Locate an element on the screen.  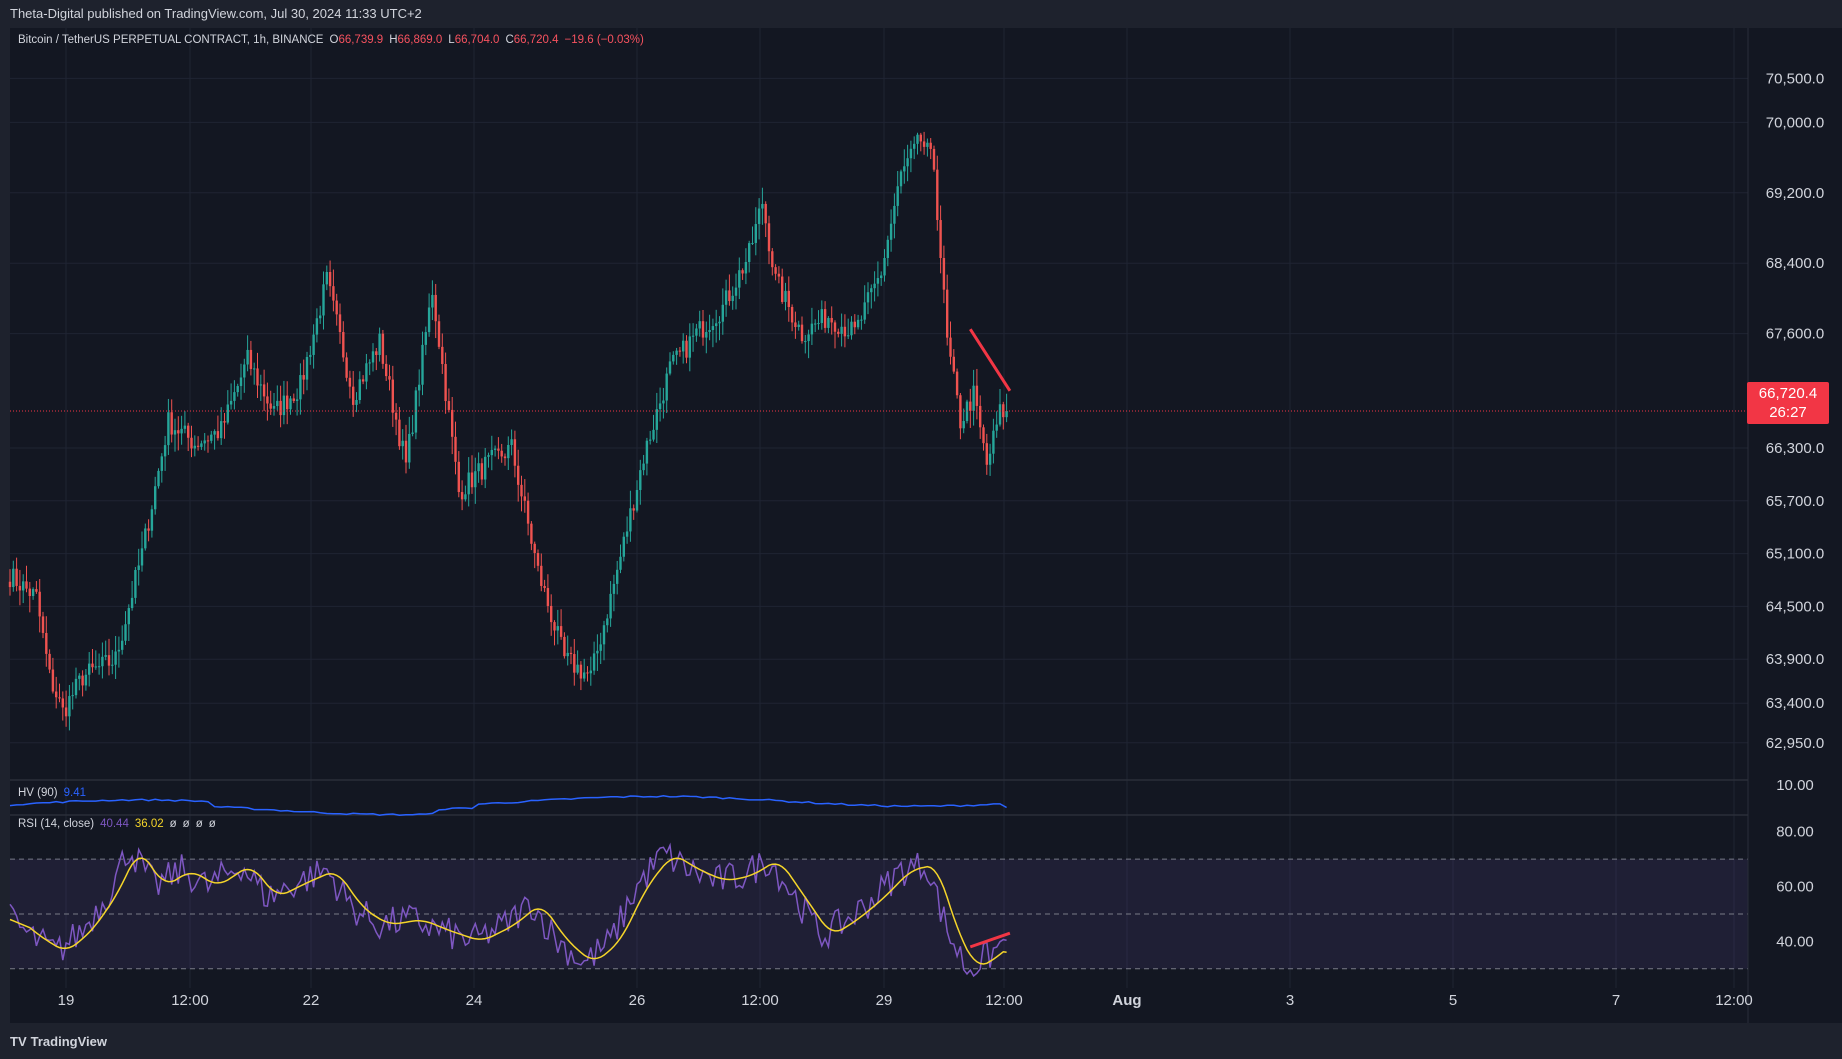
rsi-trendline is located at coordinates (990, 940).